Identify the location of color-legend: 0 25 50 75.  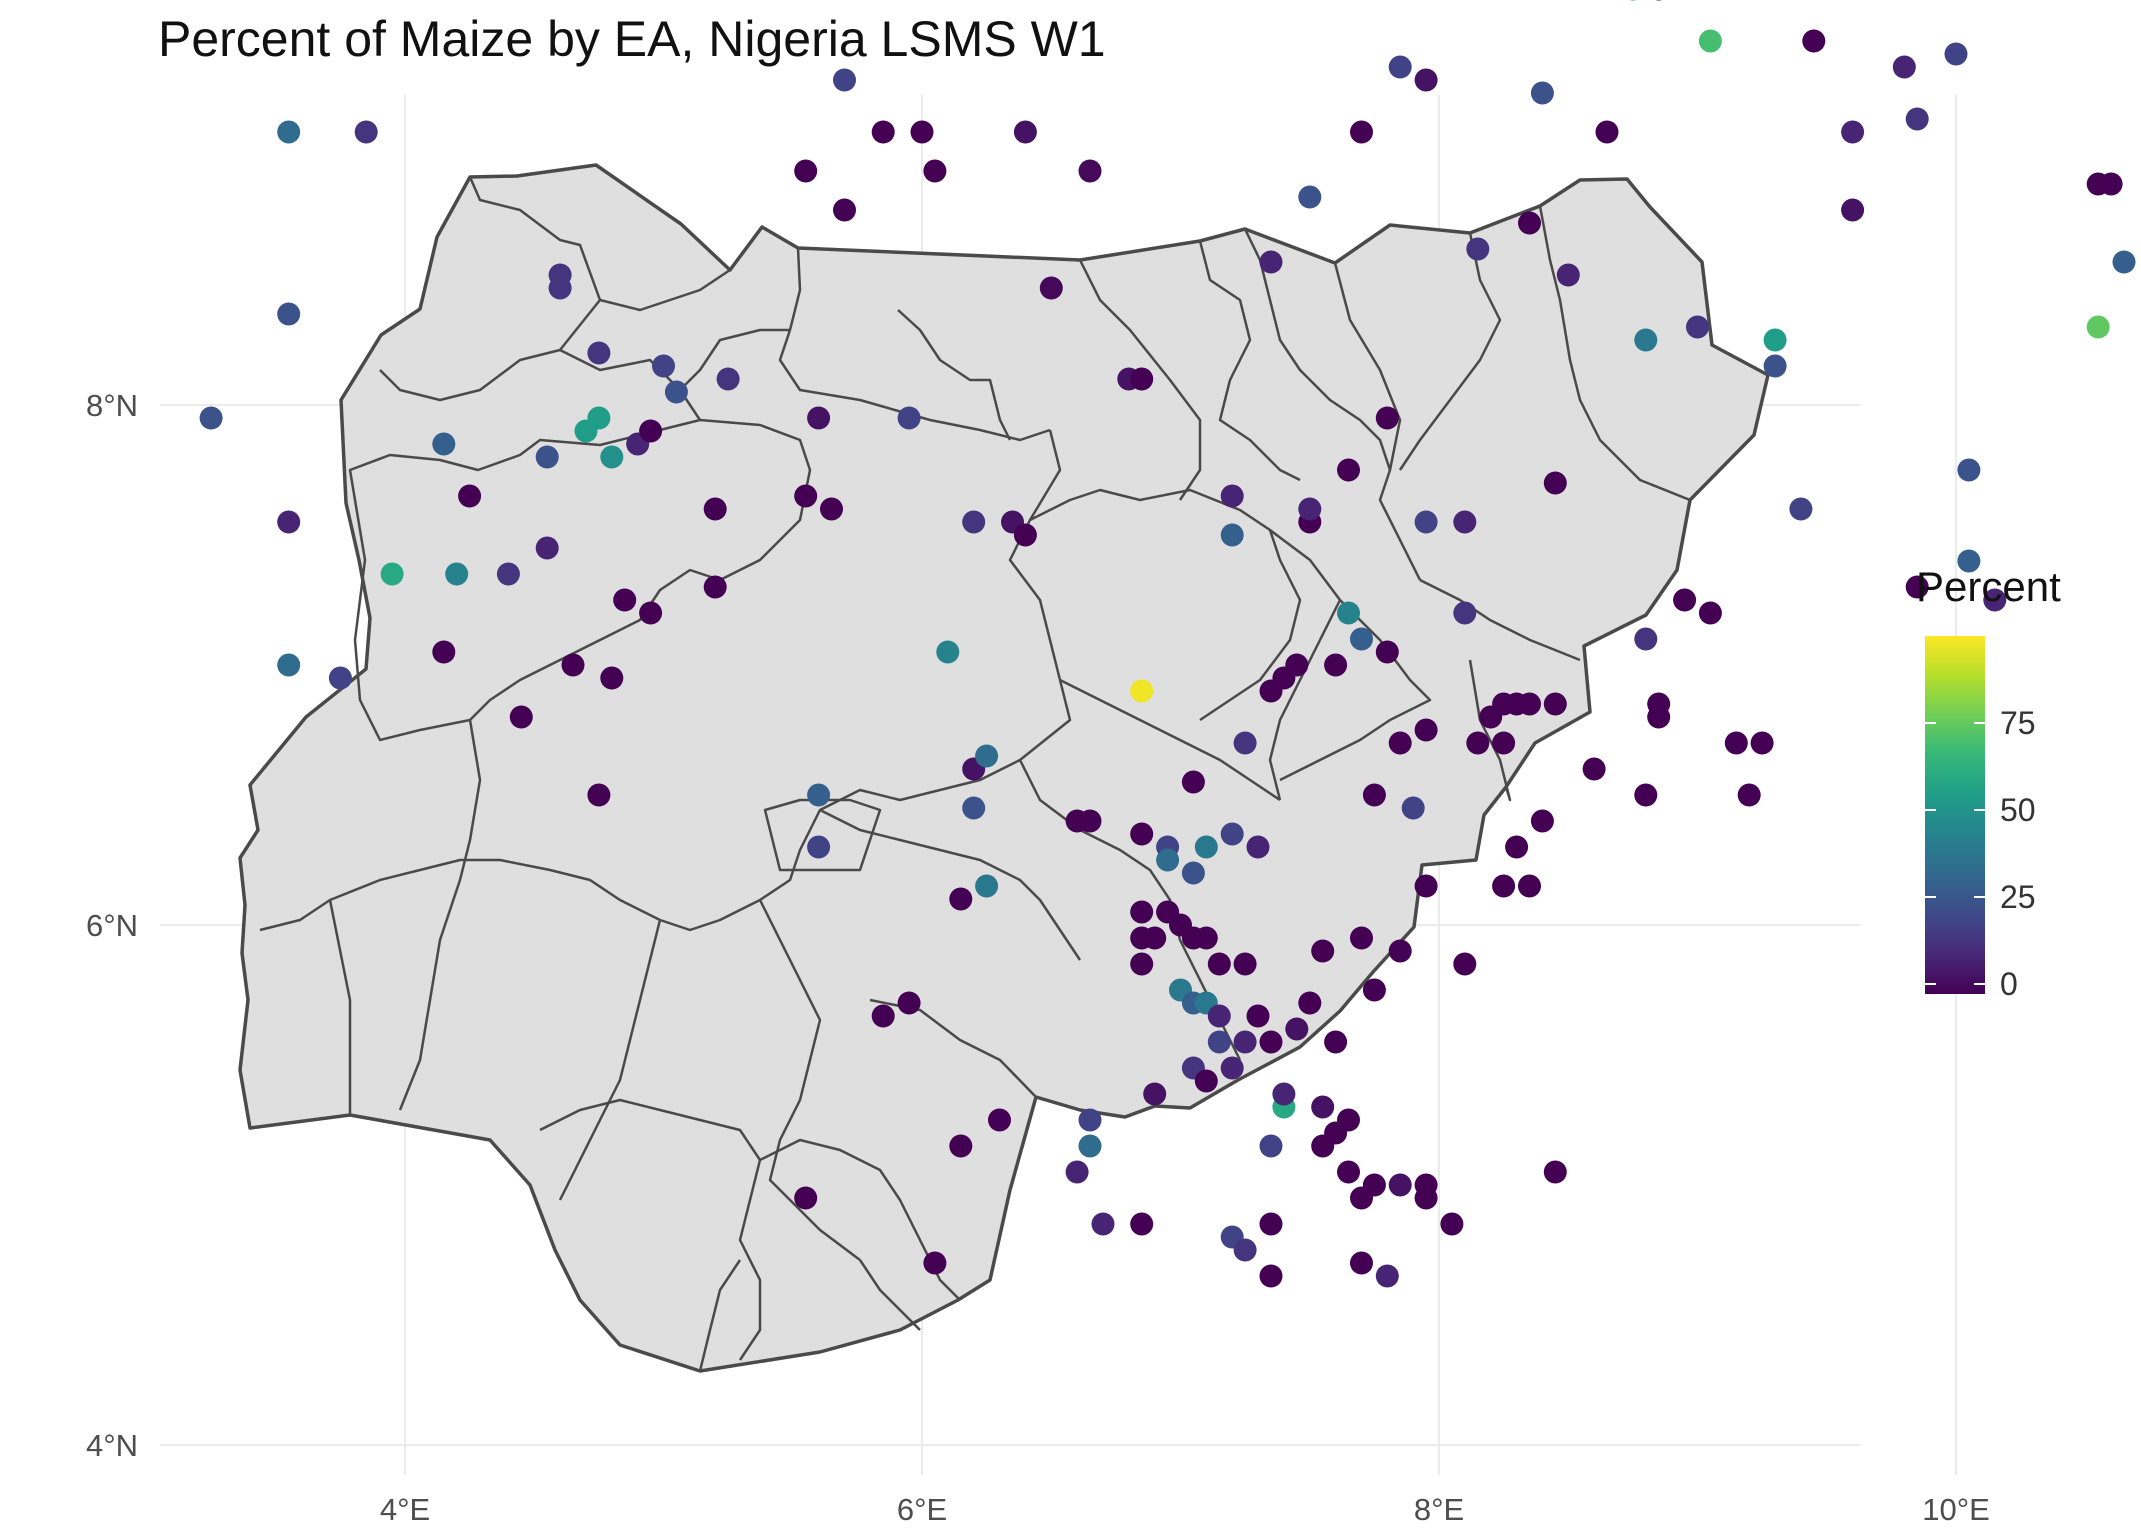
(1980, 819).